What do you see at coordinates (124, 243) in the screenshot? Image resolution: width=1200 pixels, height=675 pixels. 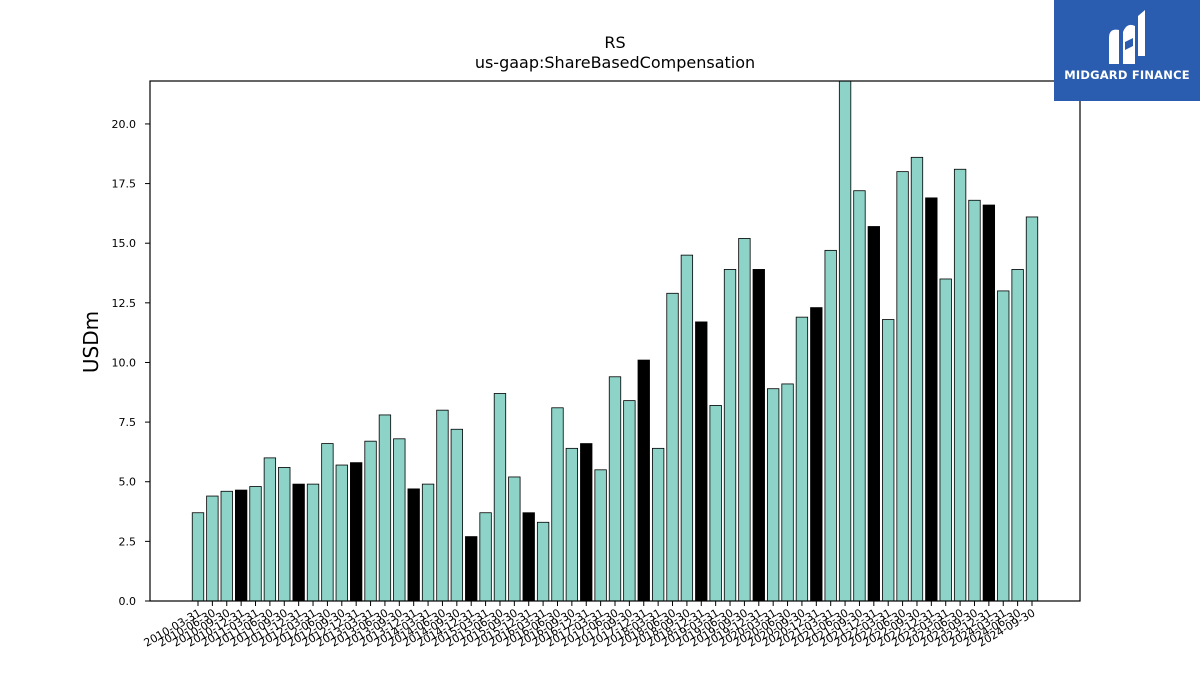 I see `y-tick-label: 15.0` at bounding box center [124, 243].